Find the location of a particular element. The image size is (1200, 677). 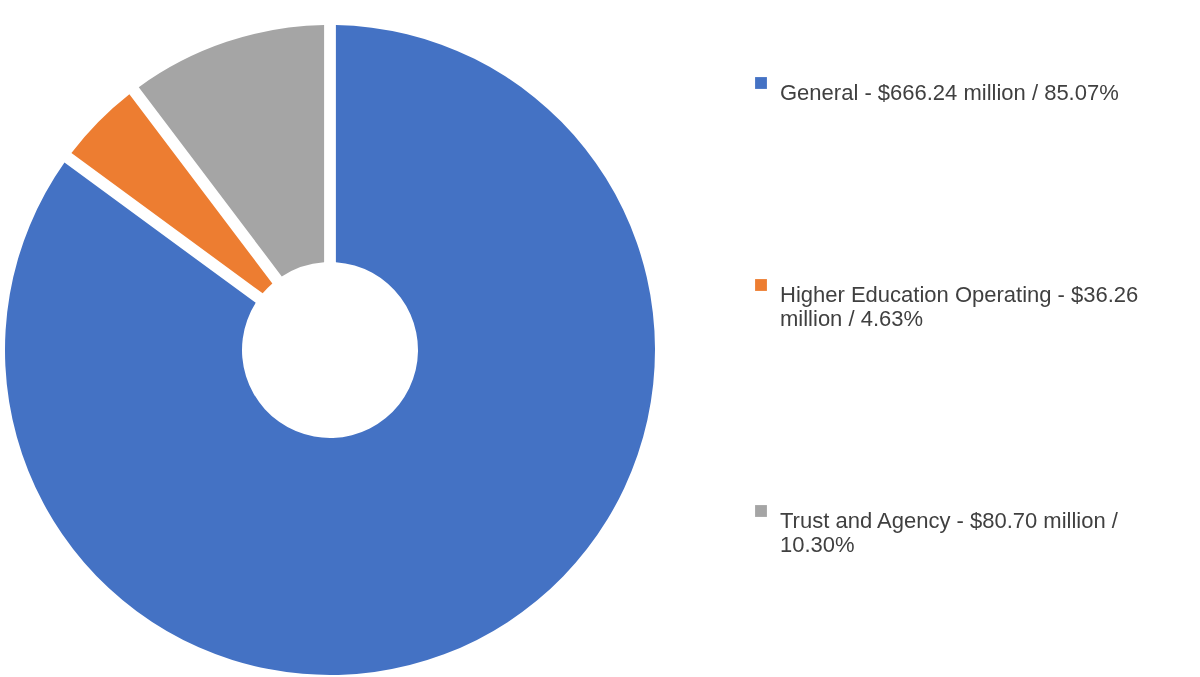

legend-label: General - $666.24 million / 85.07% is located at coordinates (949, 92).